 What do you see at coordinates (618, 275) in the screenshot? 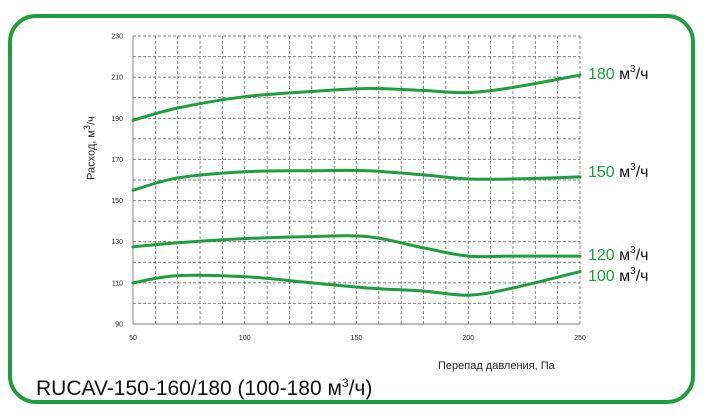
I see `series-label-100: 100 м3/ч` at bounding box center [618, 275].